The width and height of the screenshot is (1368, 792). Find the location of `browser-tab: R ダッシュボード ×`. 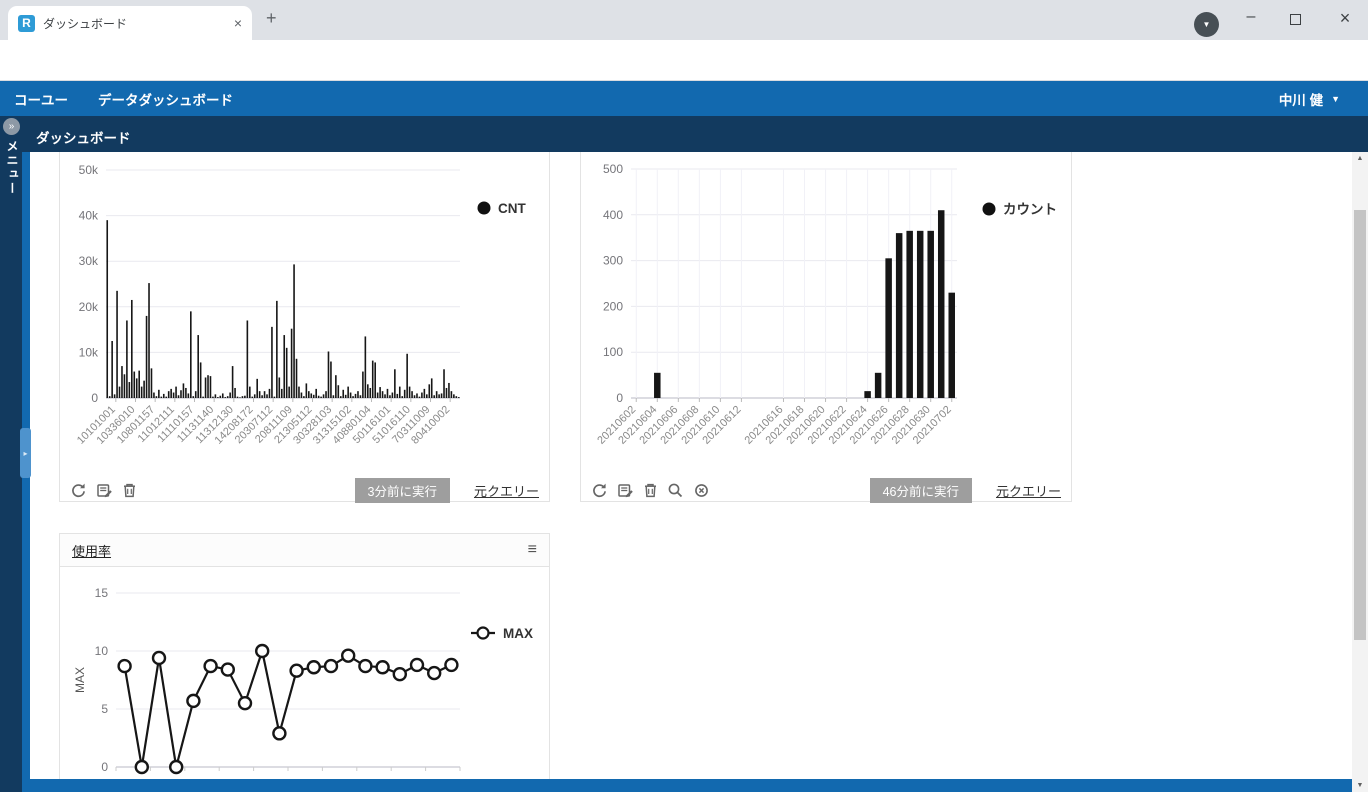

browser-tab: R ダッシュボード × is located at coordinates (130, 23).